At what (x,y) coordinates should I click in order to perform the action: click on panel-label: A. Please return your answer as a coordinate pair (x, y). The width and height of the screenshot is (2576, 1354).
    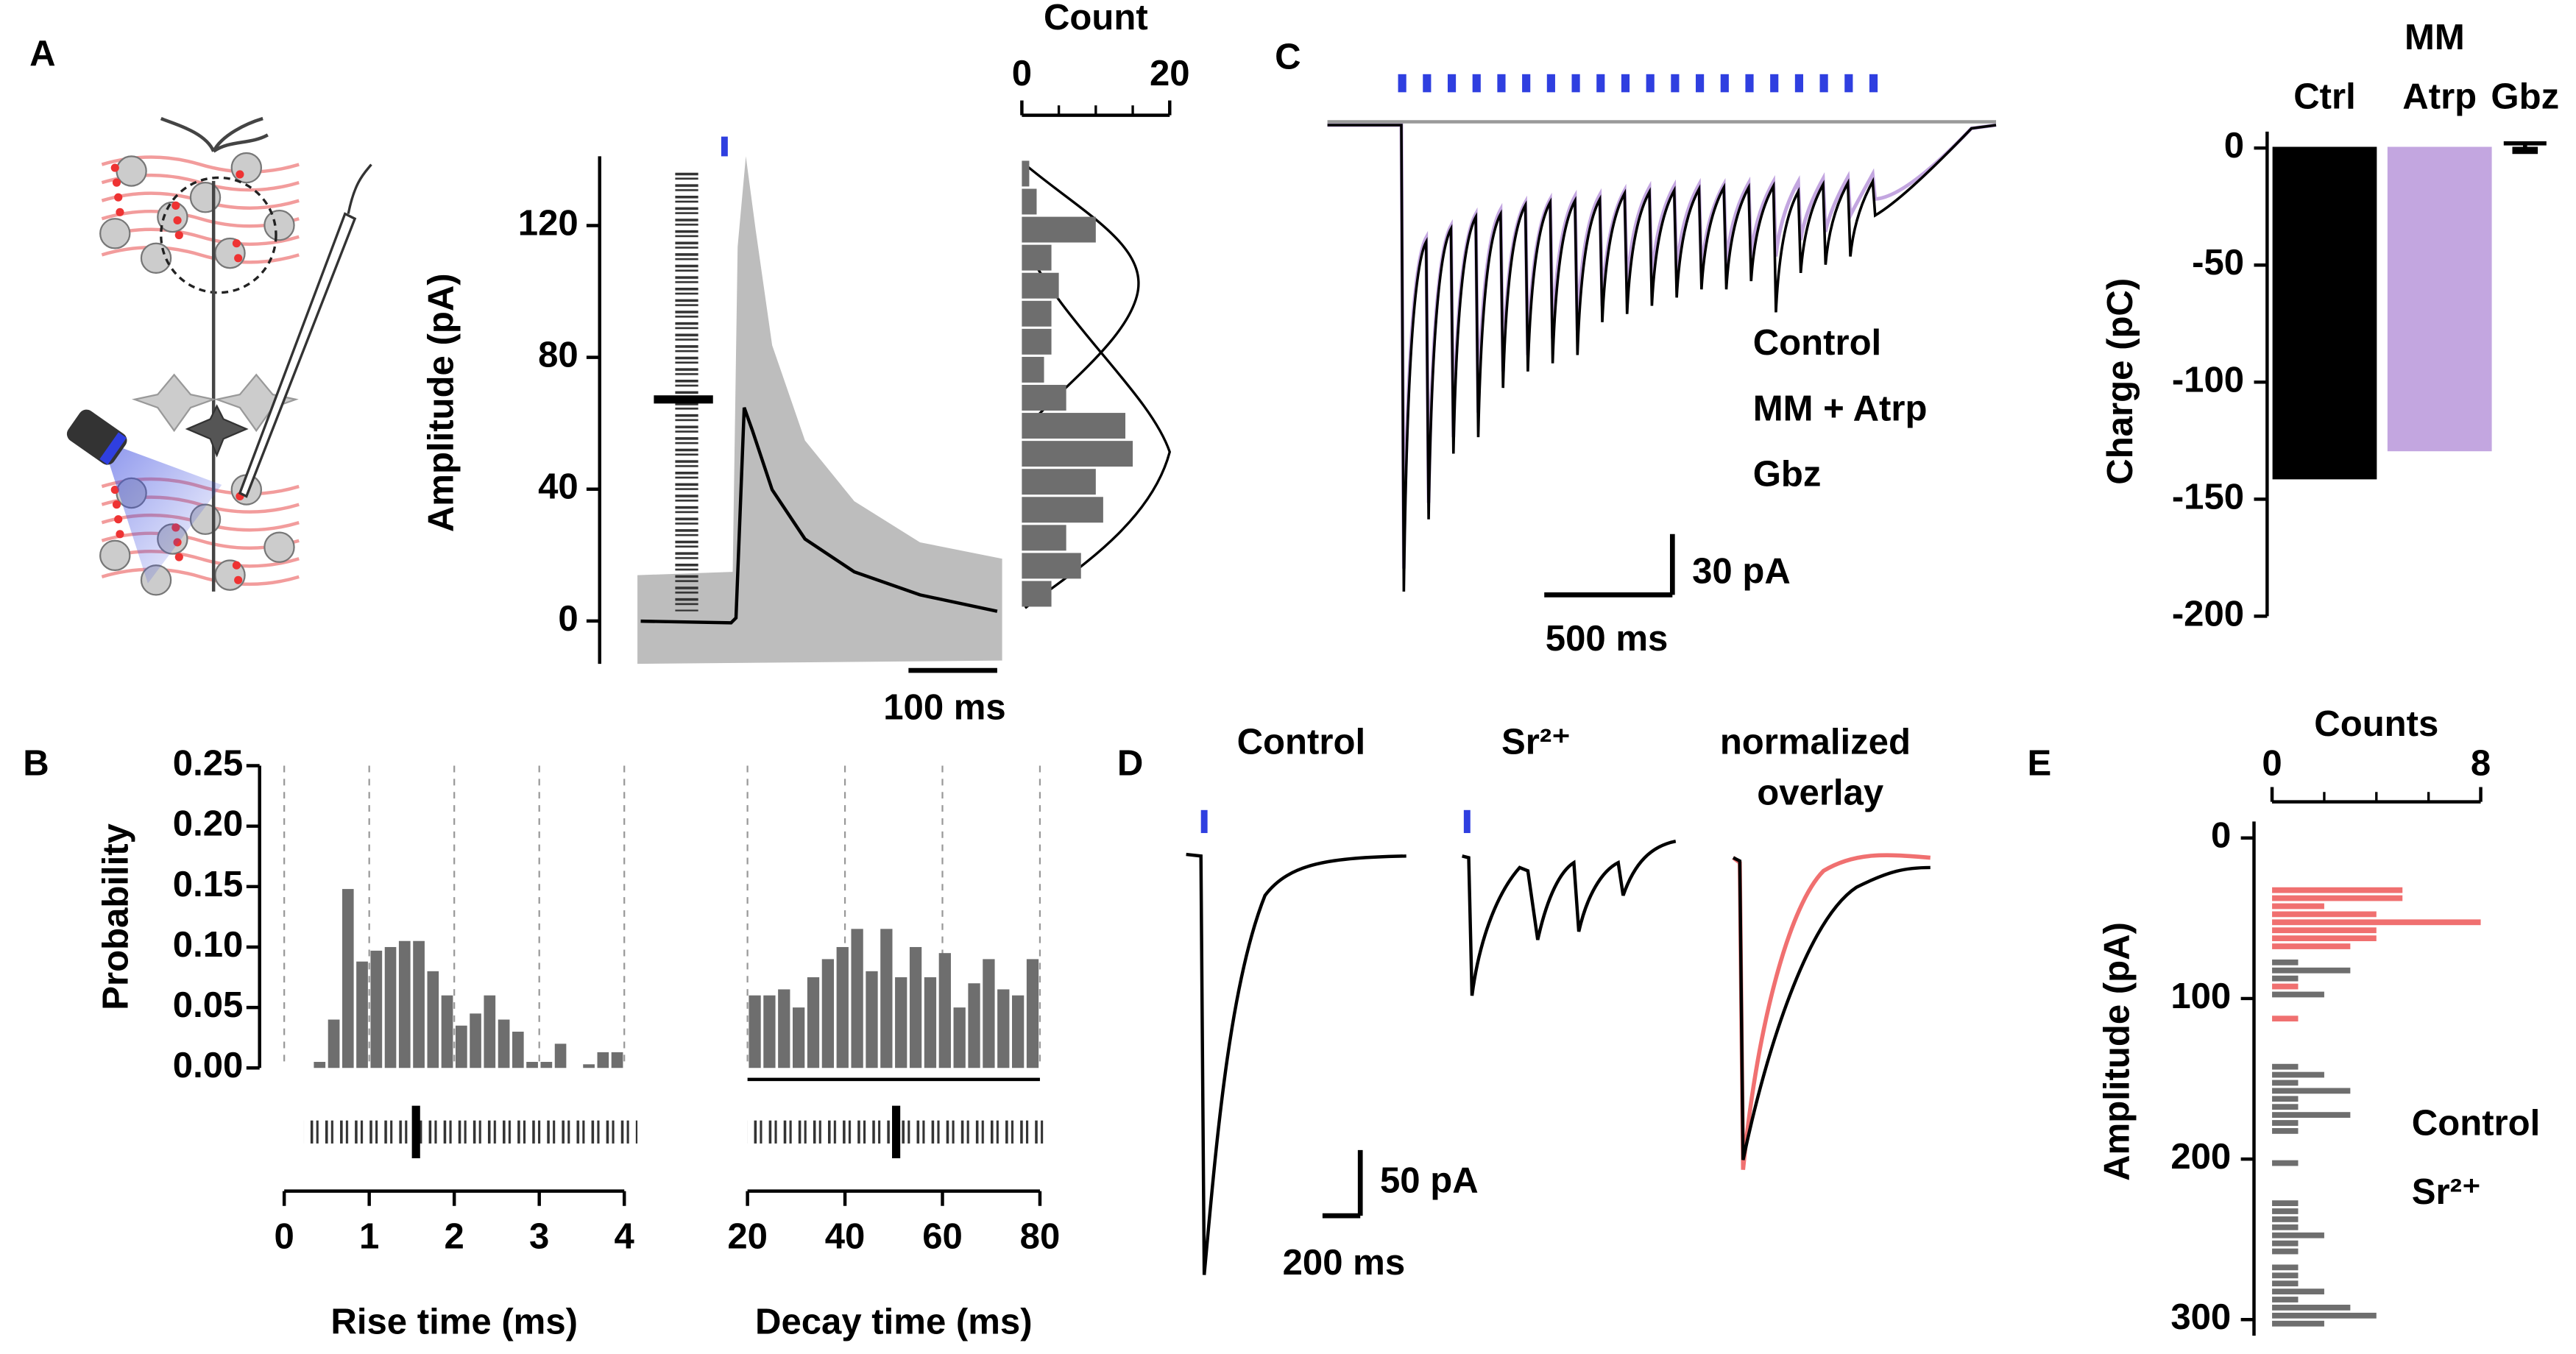
    Looking at the image, I should click on (42, 54).